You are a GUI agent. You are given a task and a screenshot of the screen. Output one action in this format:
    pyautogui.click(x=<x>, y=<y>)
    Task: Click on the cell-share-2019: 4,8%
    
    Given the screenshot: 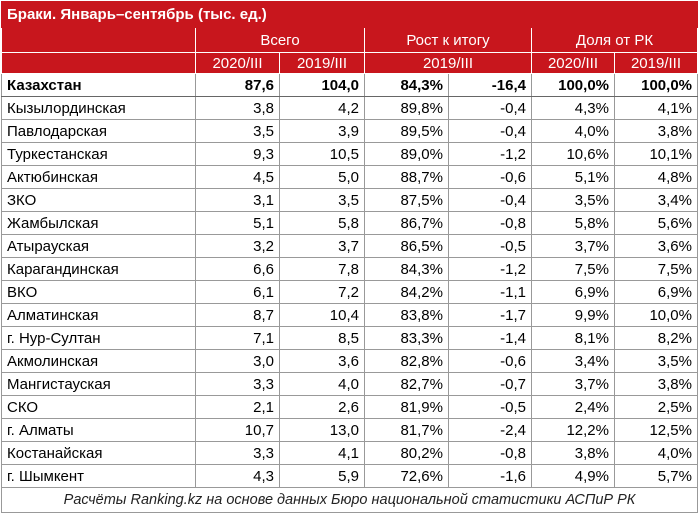 What is the action you would take?
    pyautogui.click(x=656, y=177)
    